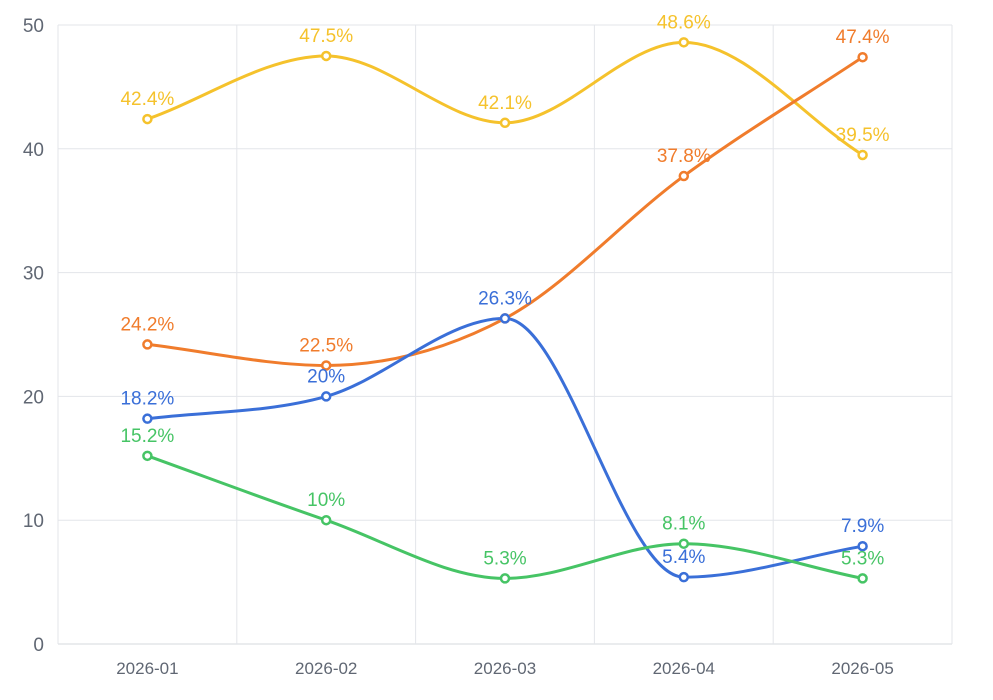 The width and height of the screenshot is (993, 700). What do you see at coordinates (147, 436) in the screenshot?
I see `data-label: 15.2%` at bounding box center [147, 436].